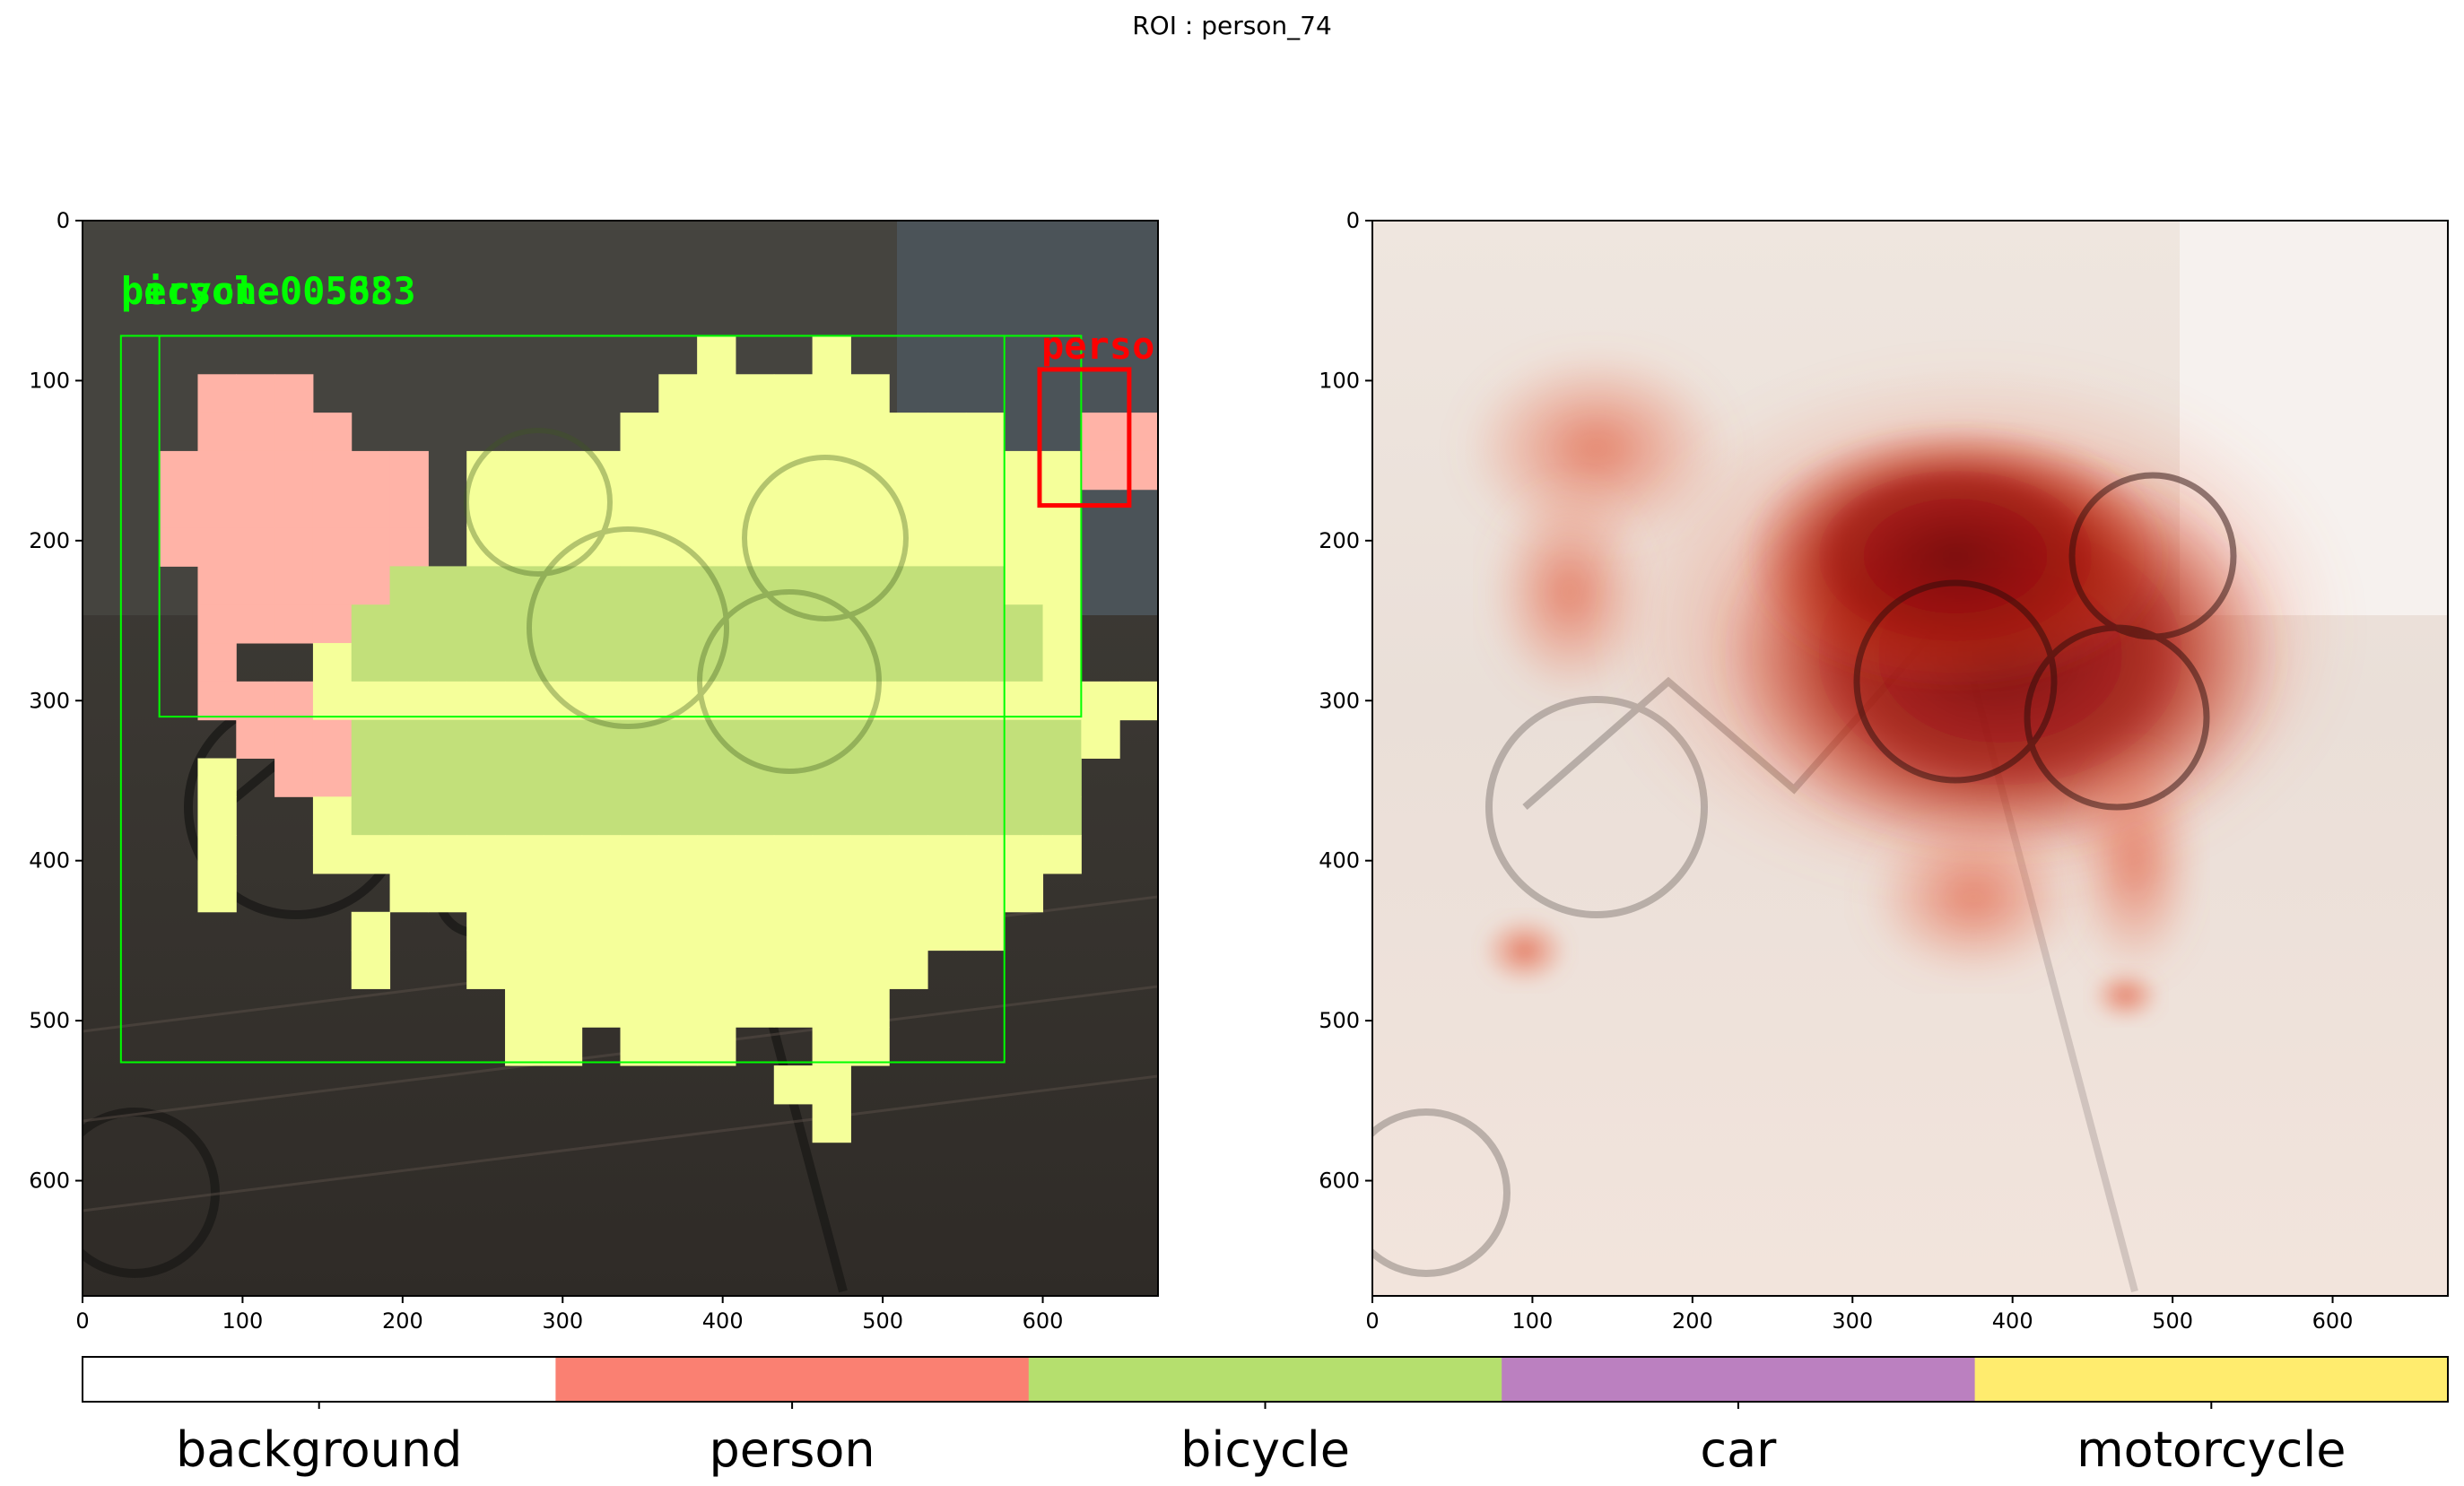  Describe the element at coordinates (63, 220) in the screenshot. I see `left-y-tick-label: 0` at that location.